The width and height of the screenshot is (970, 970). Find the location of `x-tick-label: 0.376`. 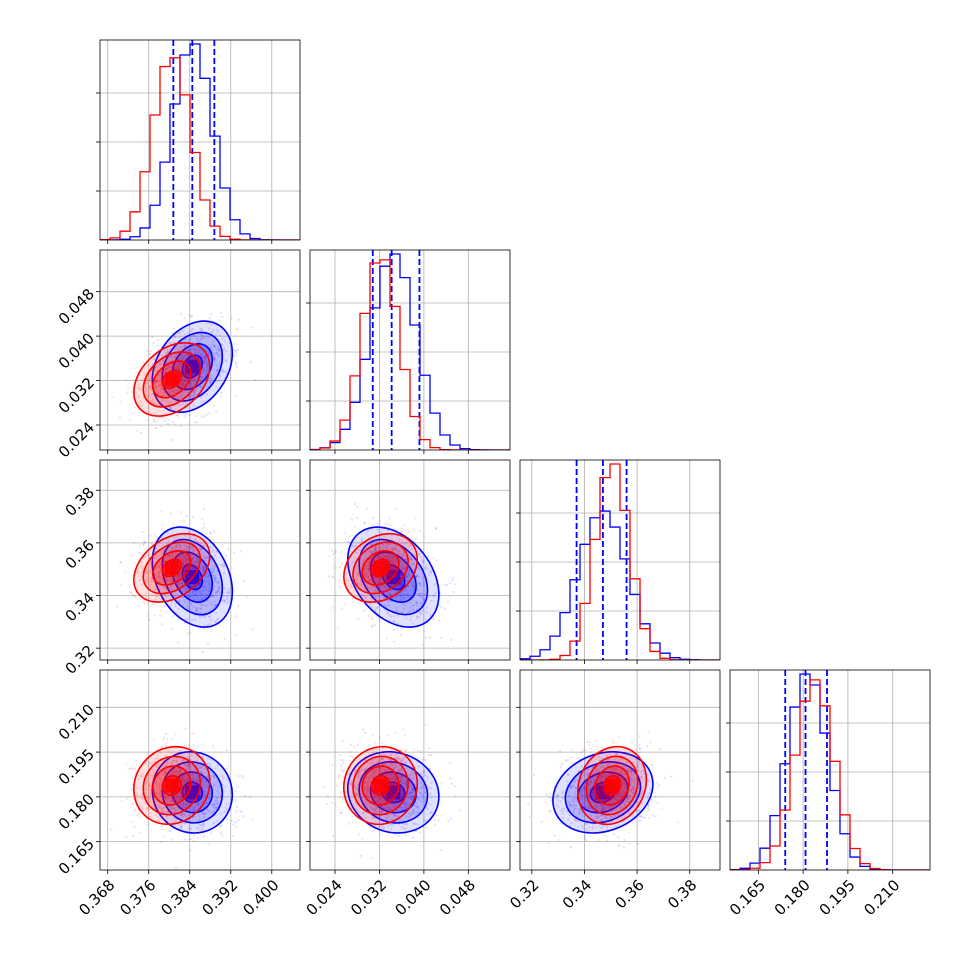

x-tick-label: 0.376 is located at coordinates (137, 897).